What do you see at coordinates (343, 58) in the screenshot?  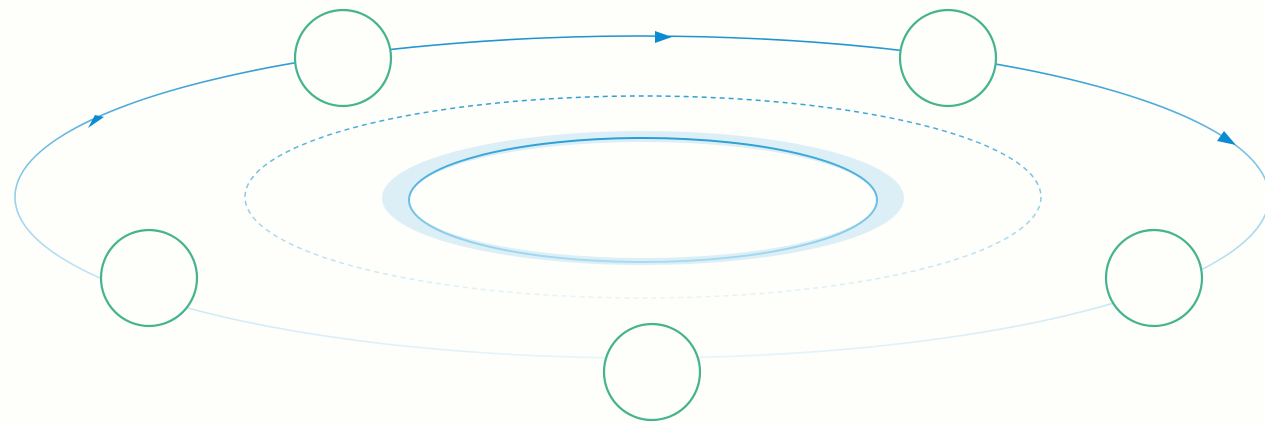 I see `node-top-left` at bounding box center [343, 58].